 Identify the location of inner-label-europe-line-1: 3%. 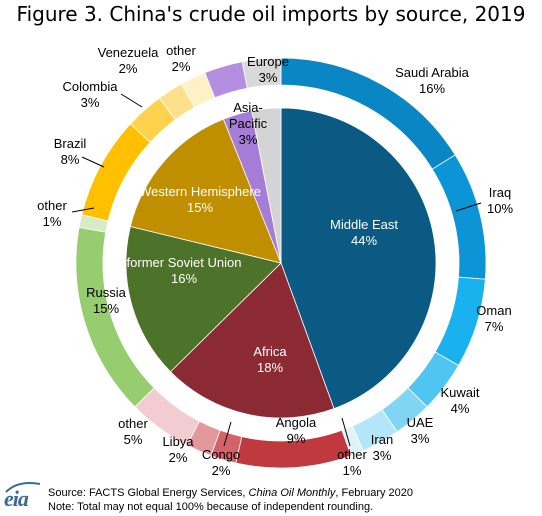
(268, 77).